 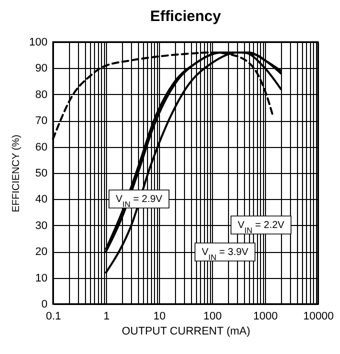 I want to click on y-axis-title: EFFICIENCY (%), so click(x=16, y=173).